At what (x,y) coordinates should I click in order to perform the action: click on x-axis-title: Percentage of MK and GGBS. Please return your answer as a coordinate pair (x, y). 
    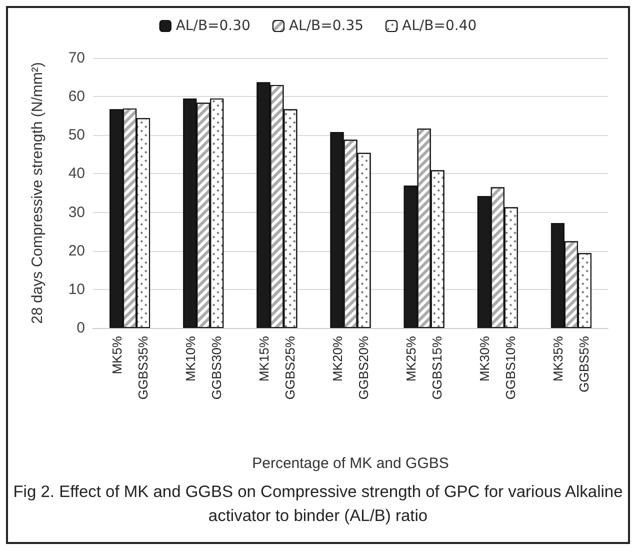
    Looking at the image, I should click on (350, 463).